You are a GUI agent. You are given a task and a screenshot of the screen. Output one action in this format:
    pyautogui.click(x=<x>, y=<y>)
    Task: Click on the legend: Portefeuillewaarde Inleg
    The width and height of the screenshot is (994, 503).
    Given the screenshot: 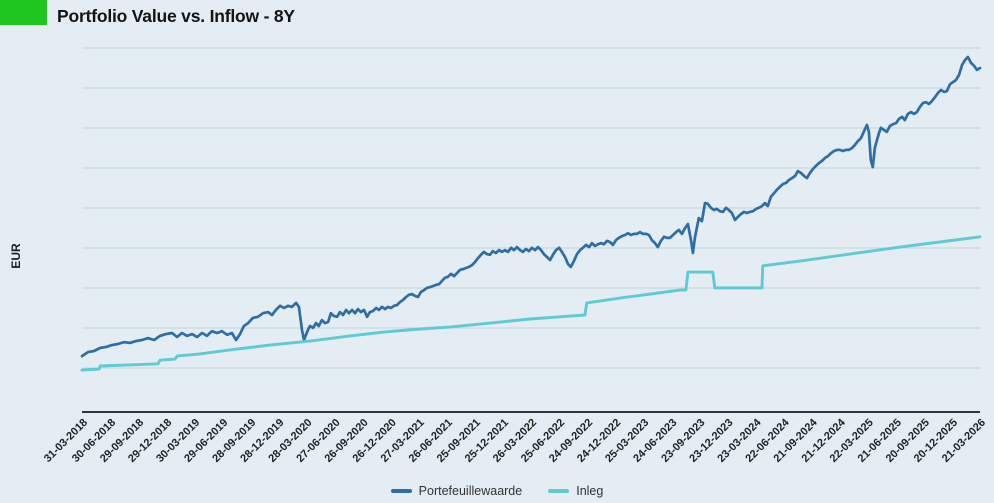 What is the action you would take?
    pyautogui.click(x=497, y=491)
    